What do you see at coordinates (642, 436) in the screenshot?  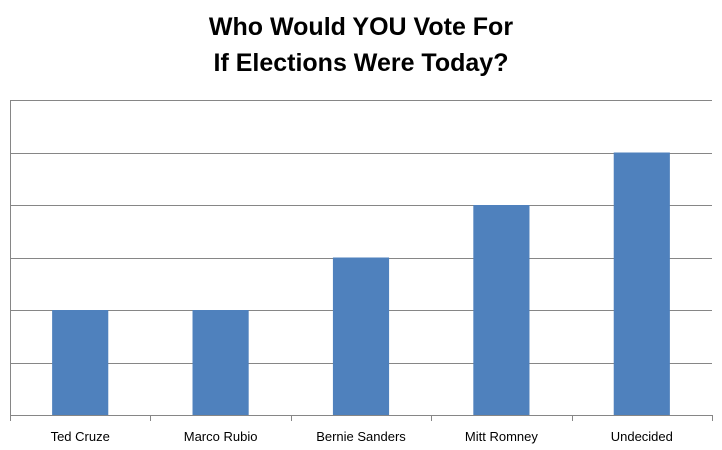 I see `x-tick-label: Undecided` at bounding box center [642, 436].